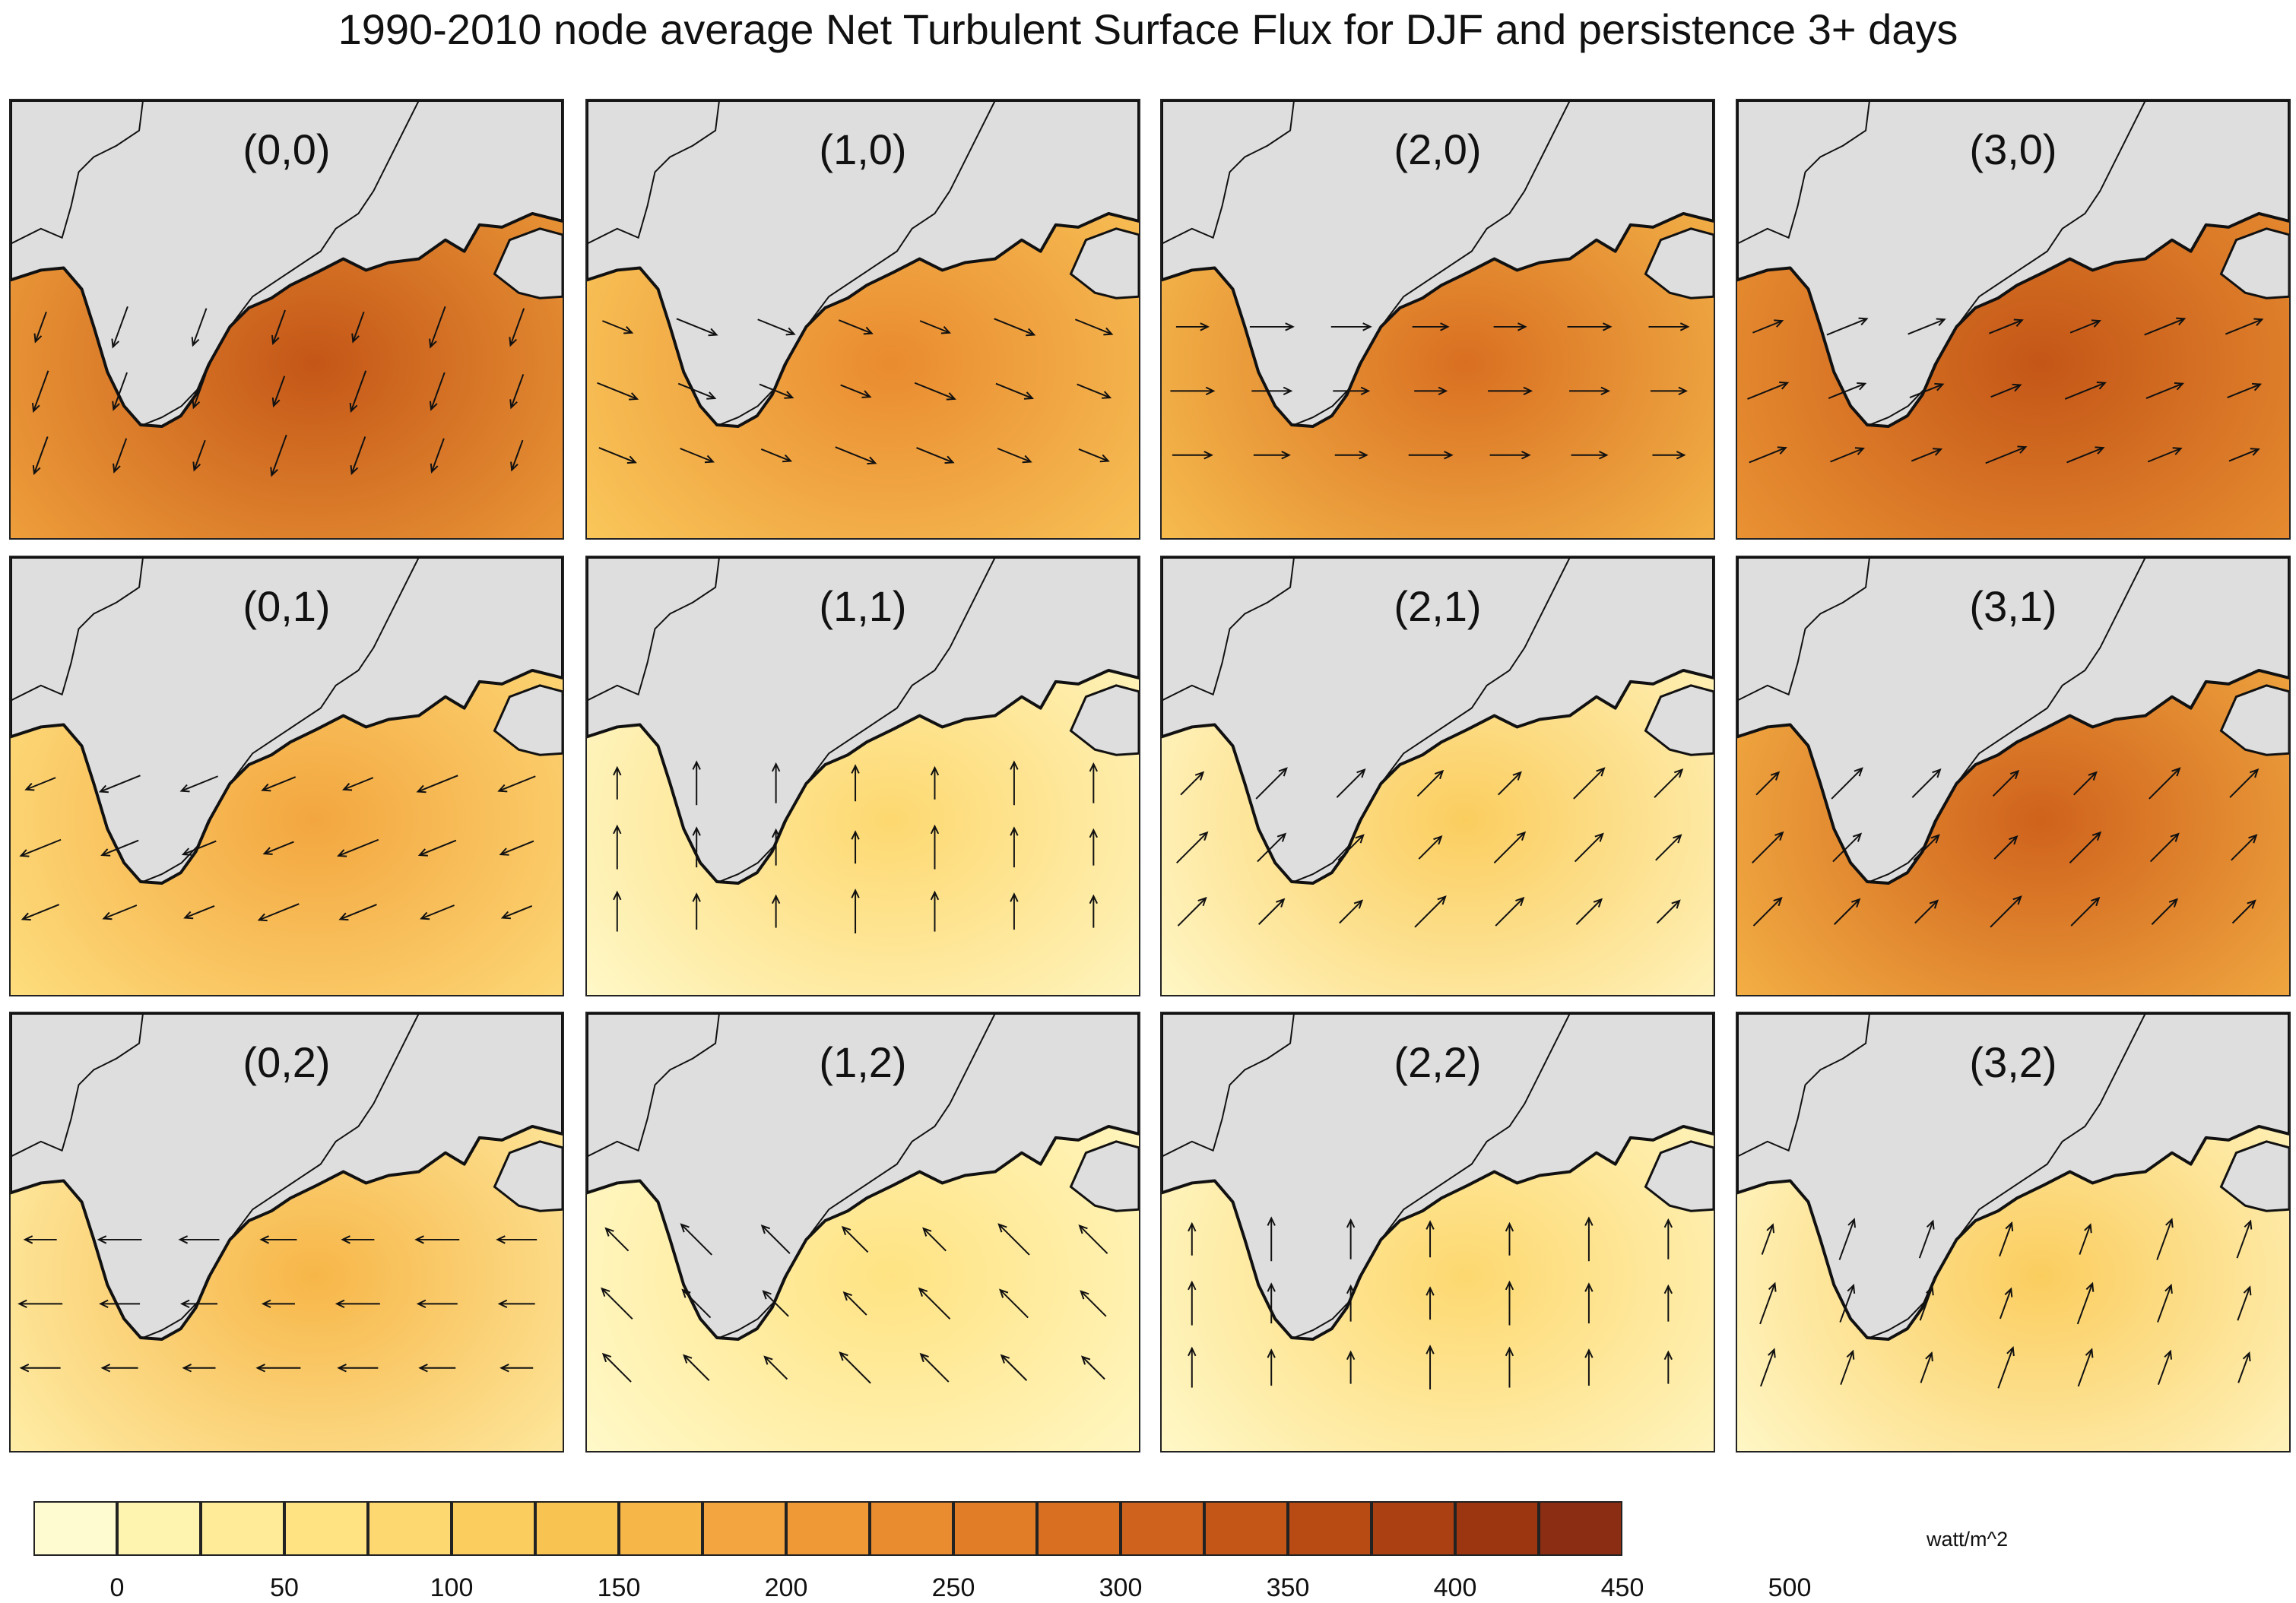  What do you see at coordinates (786, 1587) in the screenshot?
I see `colorbar-tick-label: 200` at bounding box center [786, 1587].